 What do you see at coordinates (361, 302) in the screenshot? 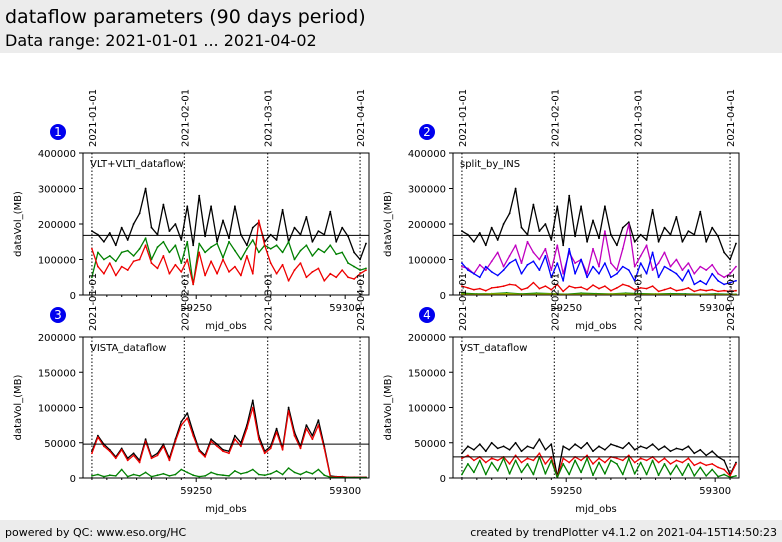
I see `date-marker-label: 2021-04-01` at bounding box center [361, 302].